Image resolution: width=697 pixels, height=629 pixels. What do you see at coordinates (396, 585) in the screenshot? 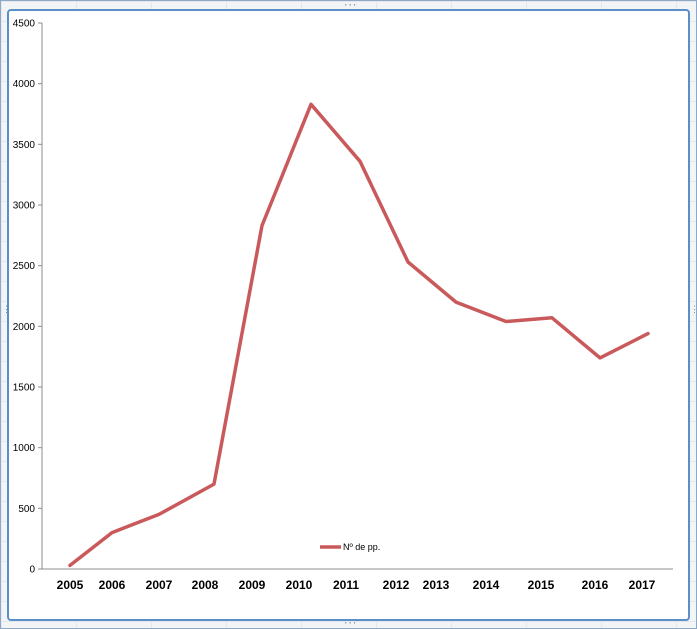
I see `x-tick-label: 2012` at bounding box center [396, 585].